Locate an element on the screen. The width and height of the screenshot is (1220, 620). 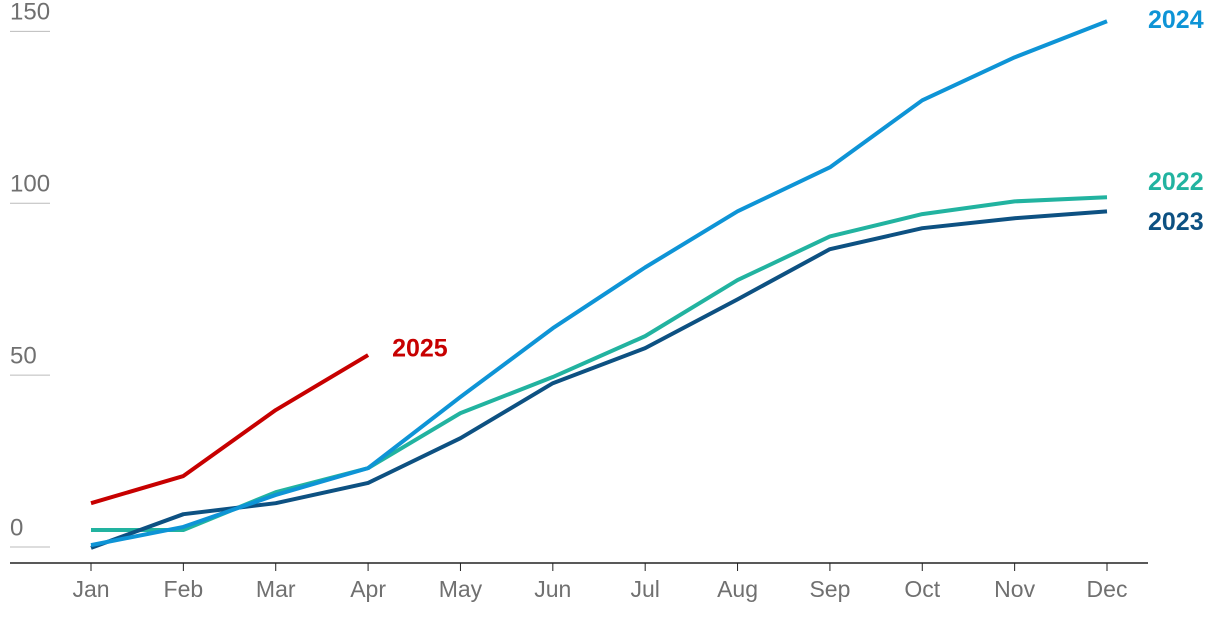
series-label: 2025 is located at coordinates (420, 349).